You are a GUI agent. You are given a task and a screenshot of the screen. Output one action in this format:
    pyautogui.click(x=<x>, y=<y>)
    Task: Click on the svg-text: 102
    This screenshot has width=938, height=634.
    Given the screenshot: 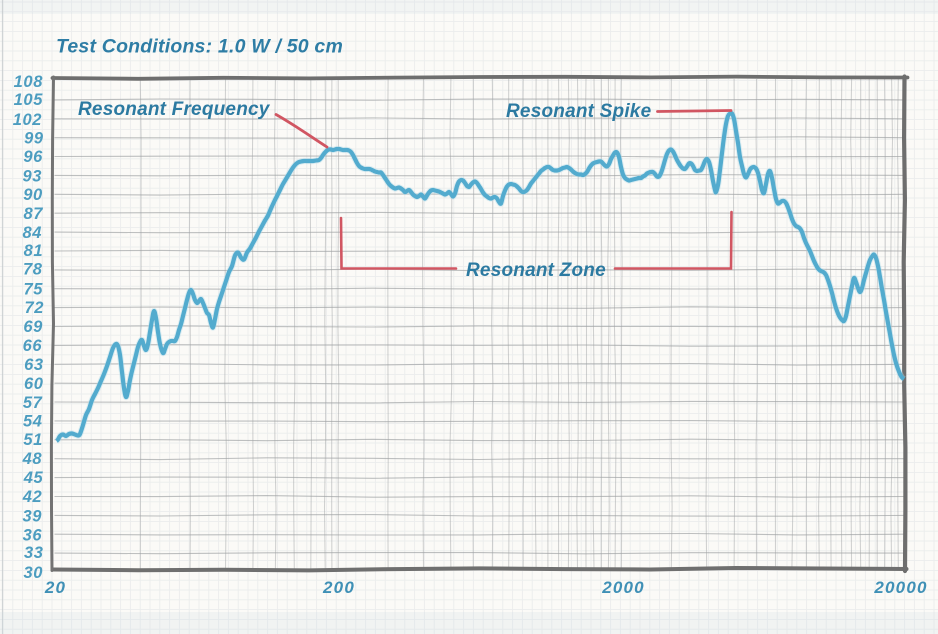 What is the action you would take?
    pyautogui.click(x=27, y=120)
    